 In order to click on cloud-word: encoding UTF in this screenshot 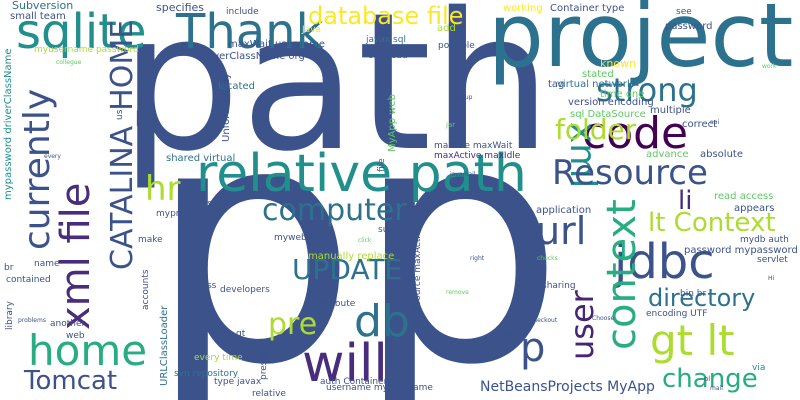, I will do `click(677, 314)`.